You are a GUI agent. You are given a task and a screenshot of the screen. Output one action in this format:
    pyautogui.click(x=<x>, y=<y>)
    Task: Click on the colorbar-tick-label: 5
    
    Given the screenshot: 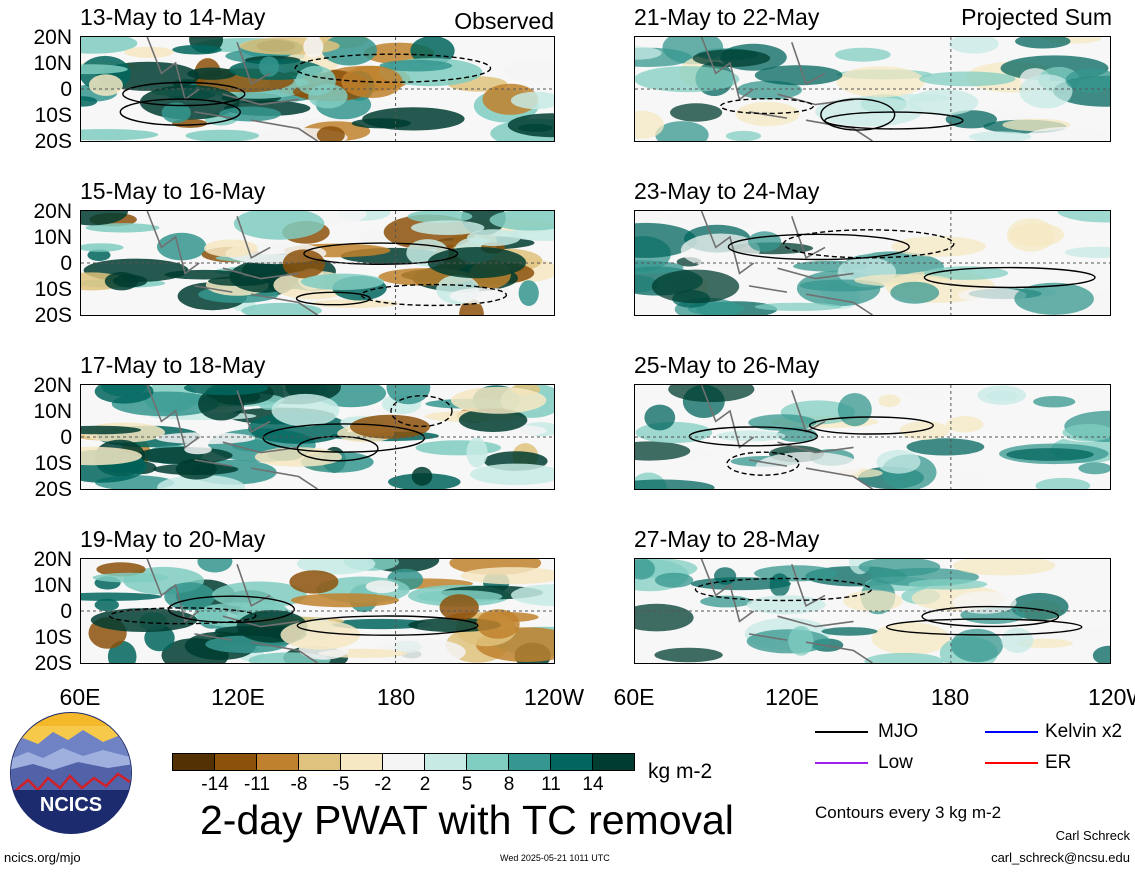 What is the action you would take?
    pyautogui.click(x=467, y=784)
    